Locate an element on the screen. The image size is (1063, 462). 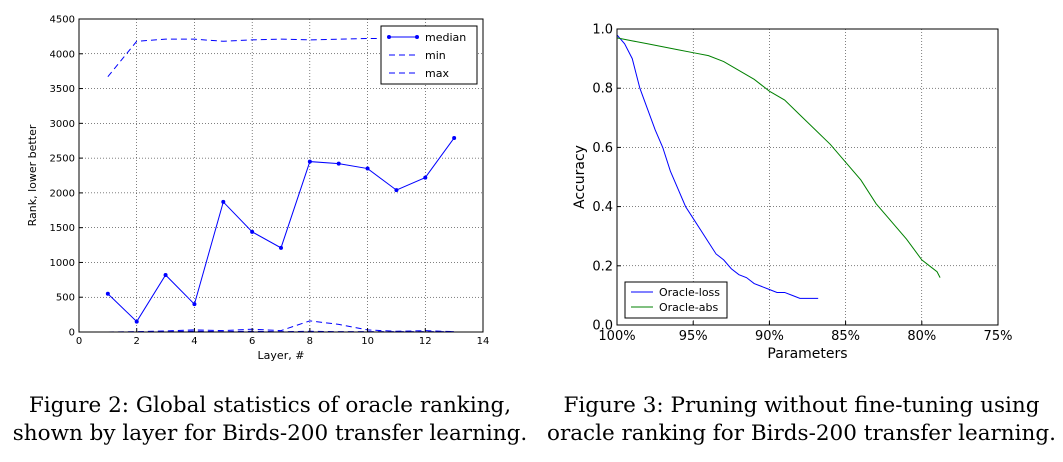
figure2-legend-label-min: min is located at coordinates (435, 55).